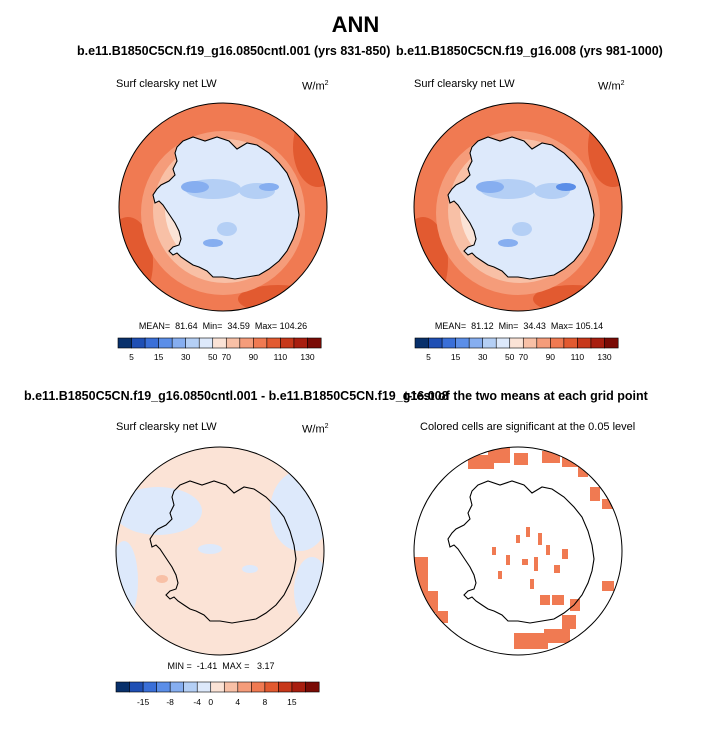 Image resolution: width=711 pixels, height=738 pixels. Describe the element at coordinates (143, 702) in the screenshot. I see `colorbar-tick-label: -15` at that location.